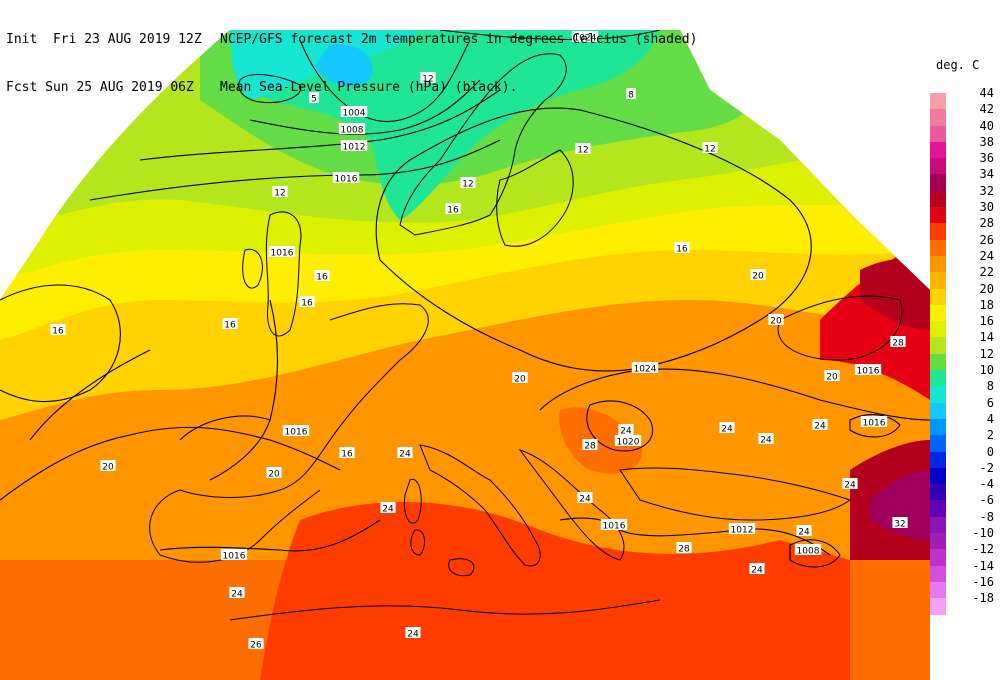  Describe the element at coordinates (965, 261) in the screenshot. I see `legend-entry: 24` at that location.